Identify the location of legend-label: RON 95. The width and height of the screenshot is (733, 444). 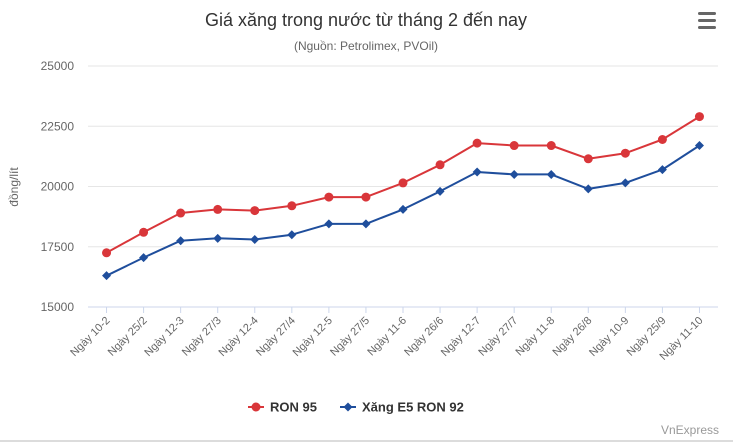
(293, 407).